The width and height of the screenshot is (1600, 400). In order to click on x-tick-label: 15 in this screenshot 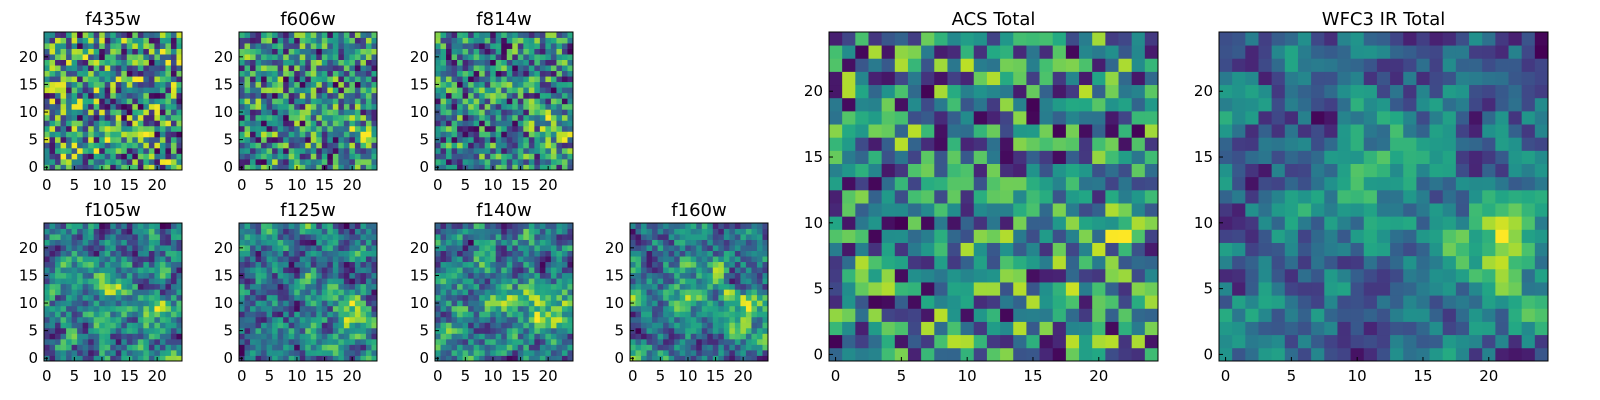, I will do `click(715, 376)`.